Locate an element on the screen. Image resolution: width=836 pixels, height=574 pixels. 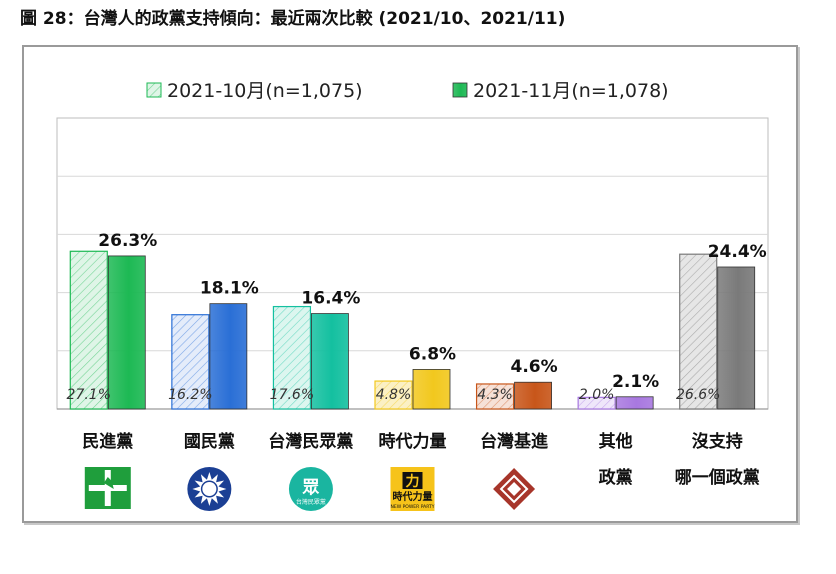
bar-nov-tpp is located at coordinates (330, 361).